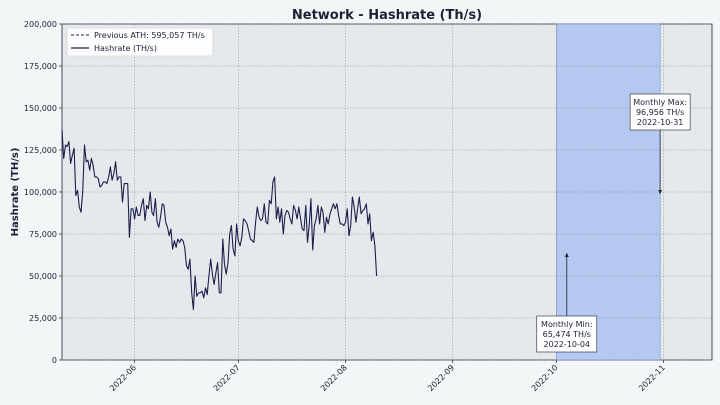 The height and width of the screenshot is (405, 720). What do you see at coordinates (545, 378) in the screenshot?
I see `x-tick-label: 2022-10` at bounding box center [545, 378].